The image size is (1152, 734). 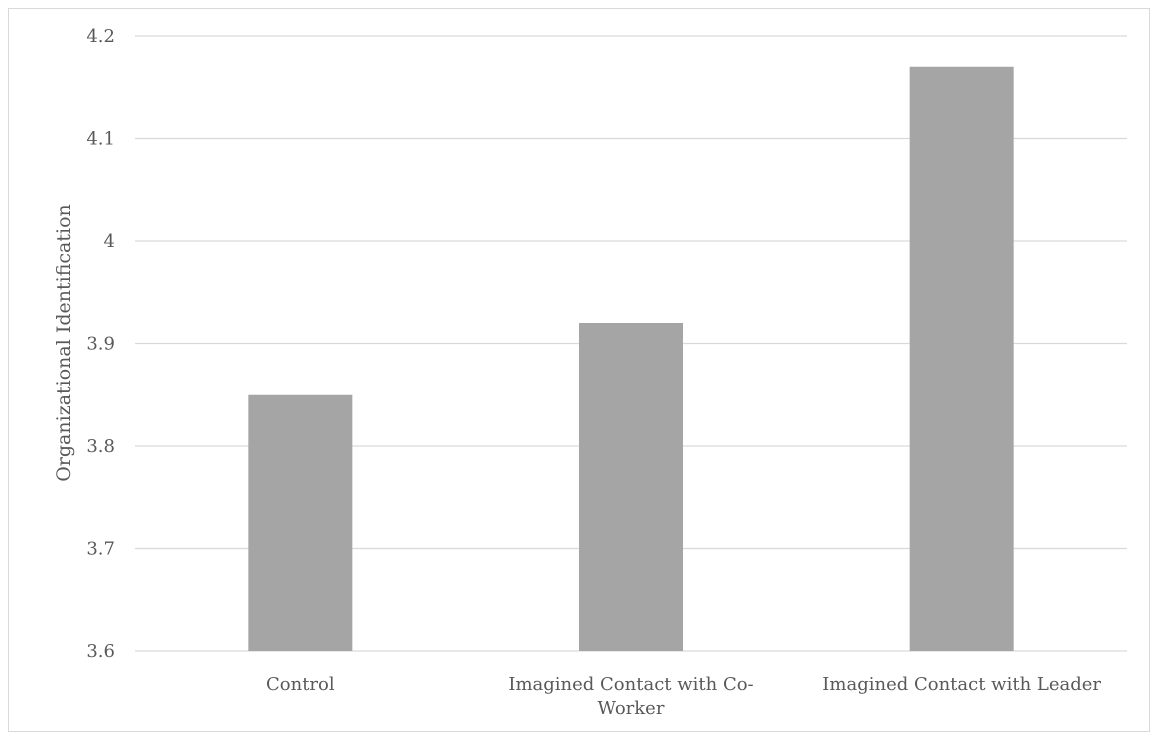 What do you see at coordinates (100, 446) in the screenshot?
I see `y-tick-label: 3.8` at bounding box center [100, 446].